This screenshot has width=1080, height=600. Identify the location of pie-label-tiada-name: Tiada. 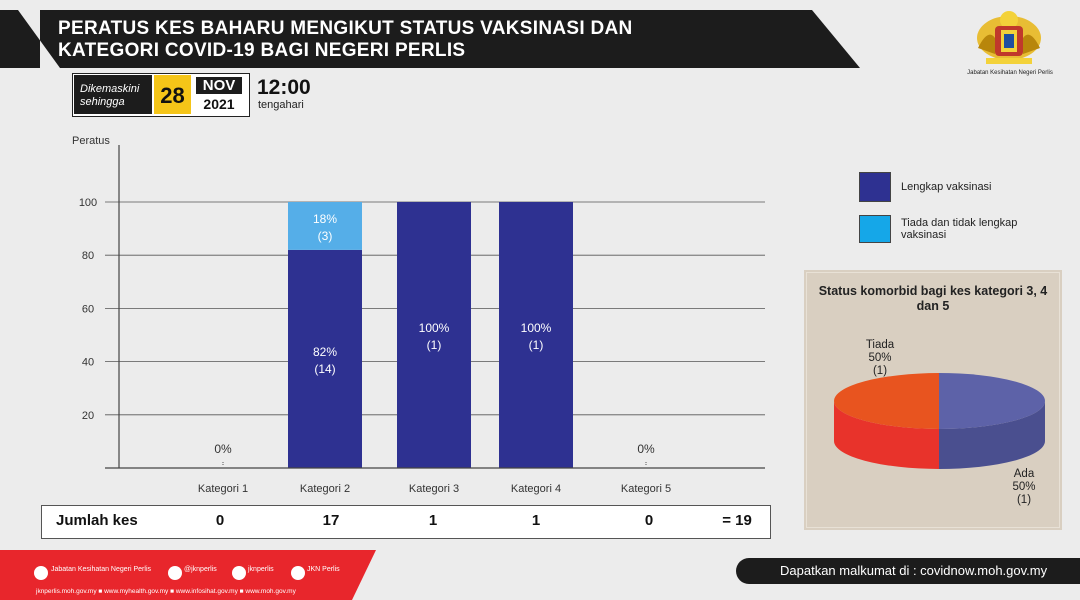
(880, 345).